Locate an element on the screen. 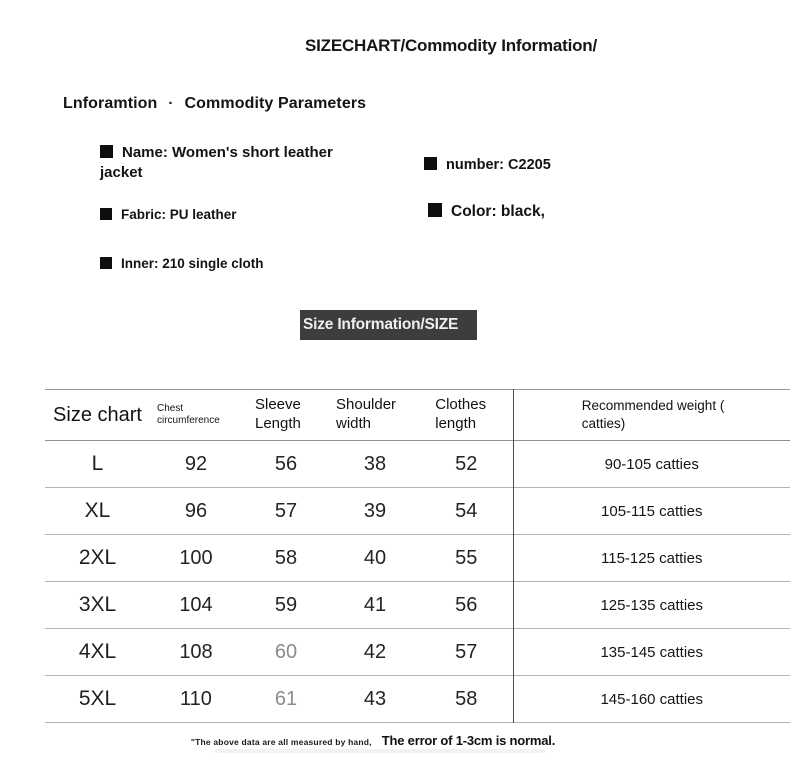 The height and width of the screenshot is (772, 790). col-header-shoulder: Shoulder width is located at coordinates (366, 414).